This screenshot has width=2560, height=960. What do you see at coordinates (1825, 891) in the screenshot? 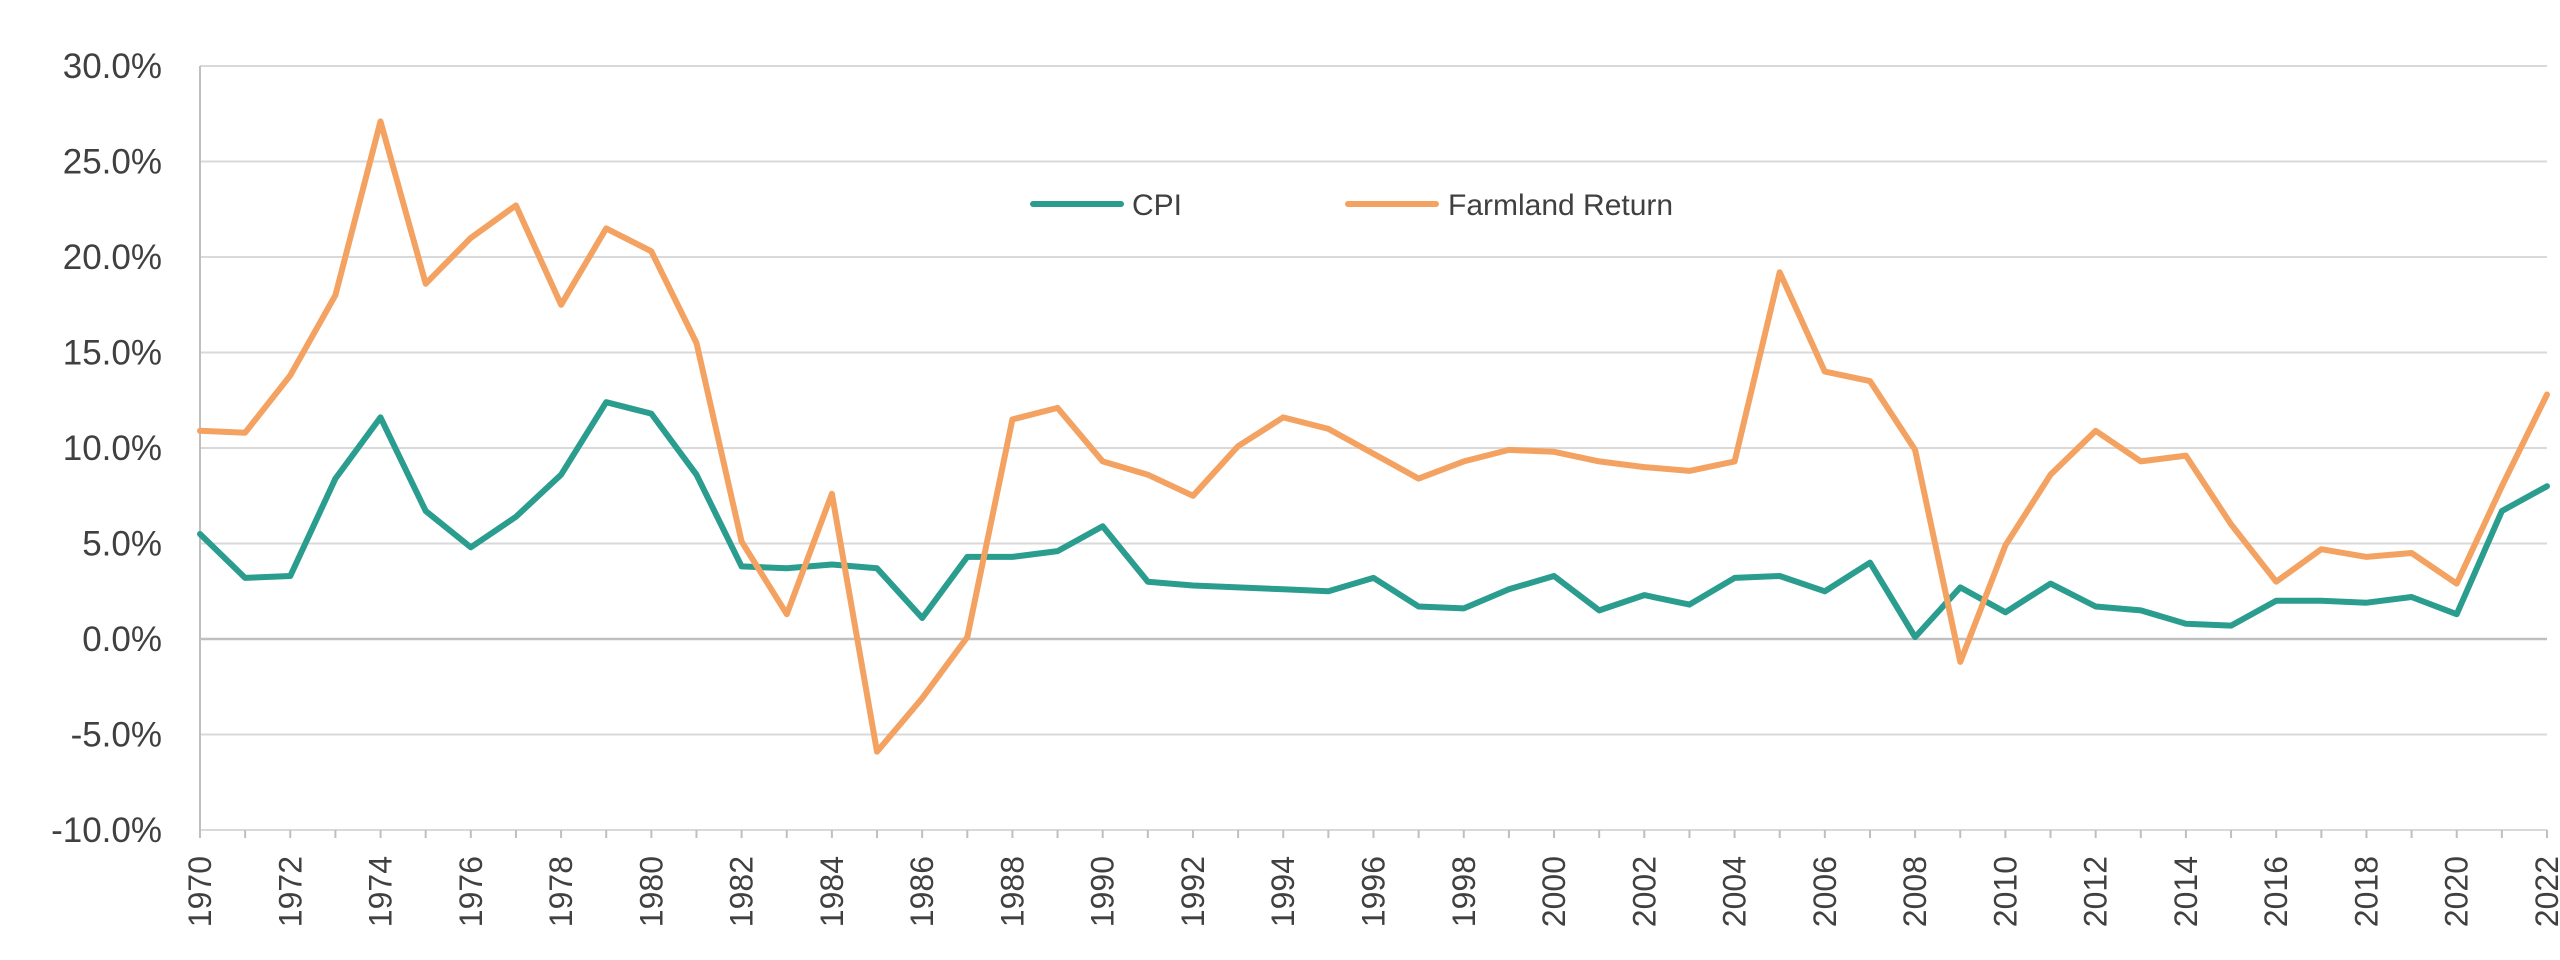
I see `x-tick-label: 2006` at bounding box center [1825, 891].